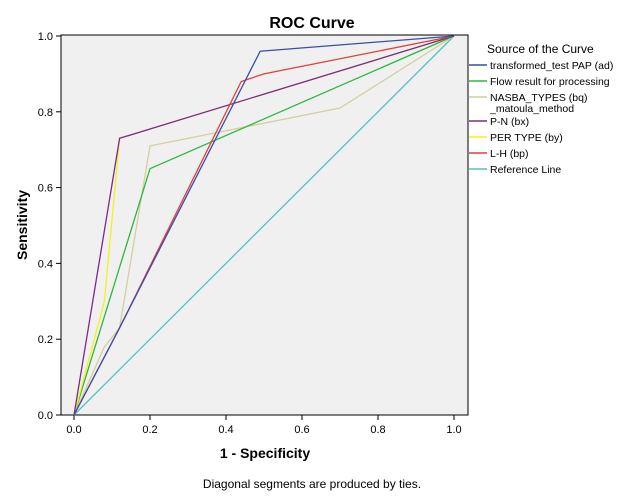 This screenshot has width=626, height=501. I want to click on chart-title: ROC Curve, so click(311, 23).